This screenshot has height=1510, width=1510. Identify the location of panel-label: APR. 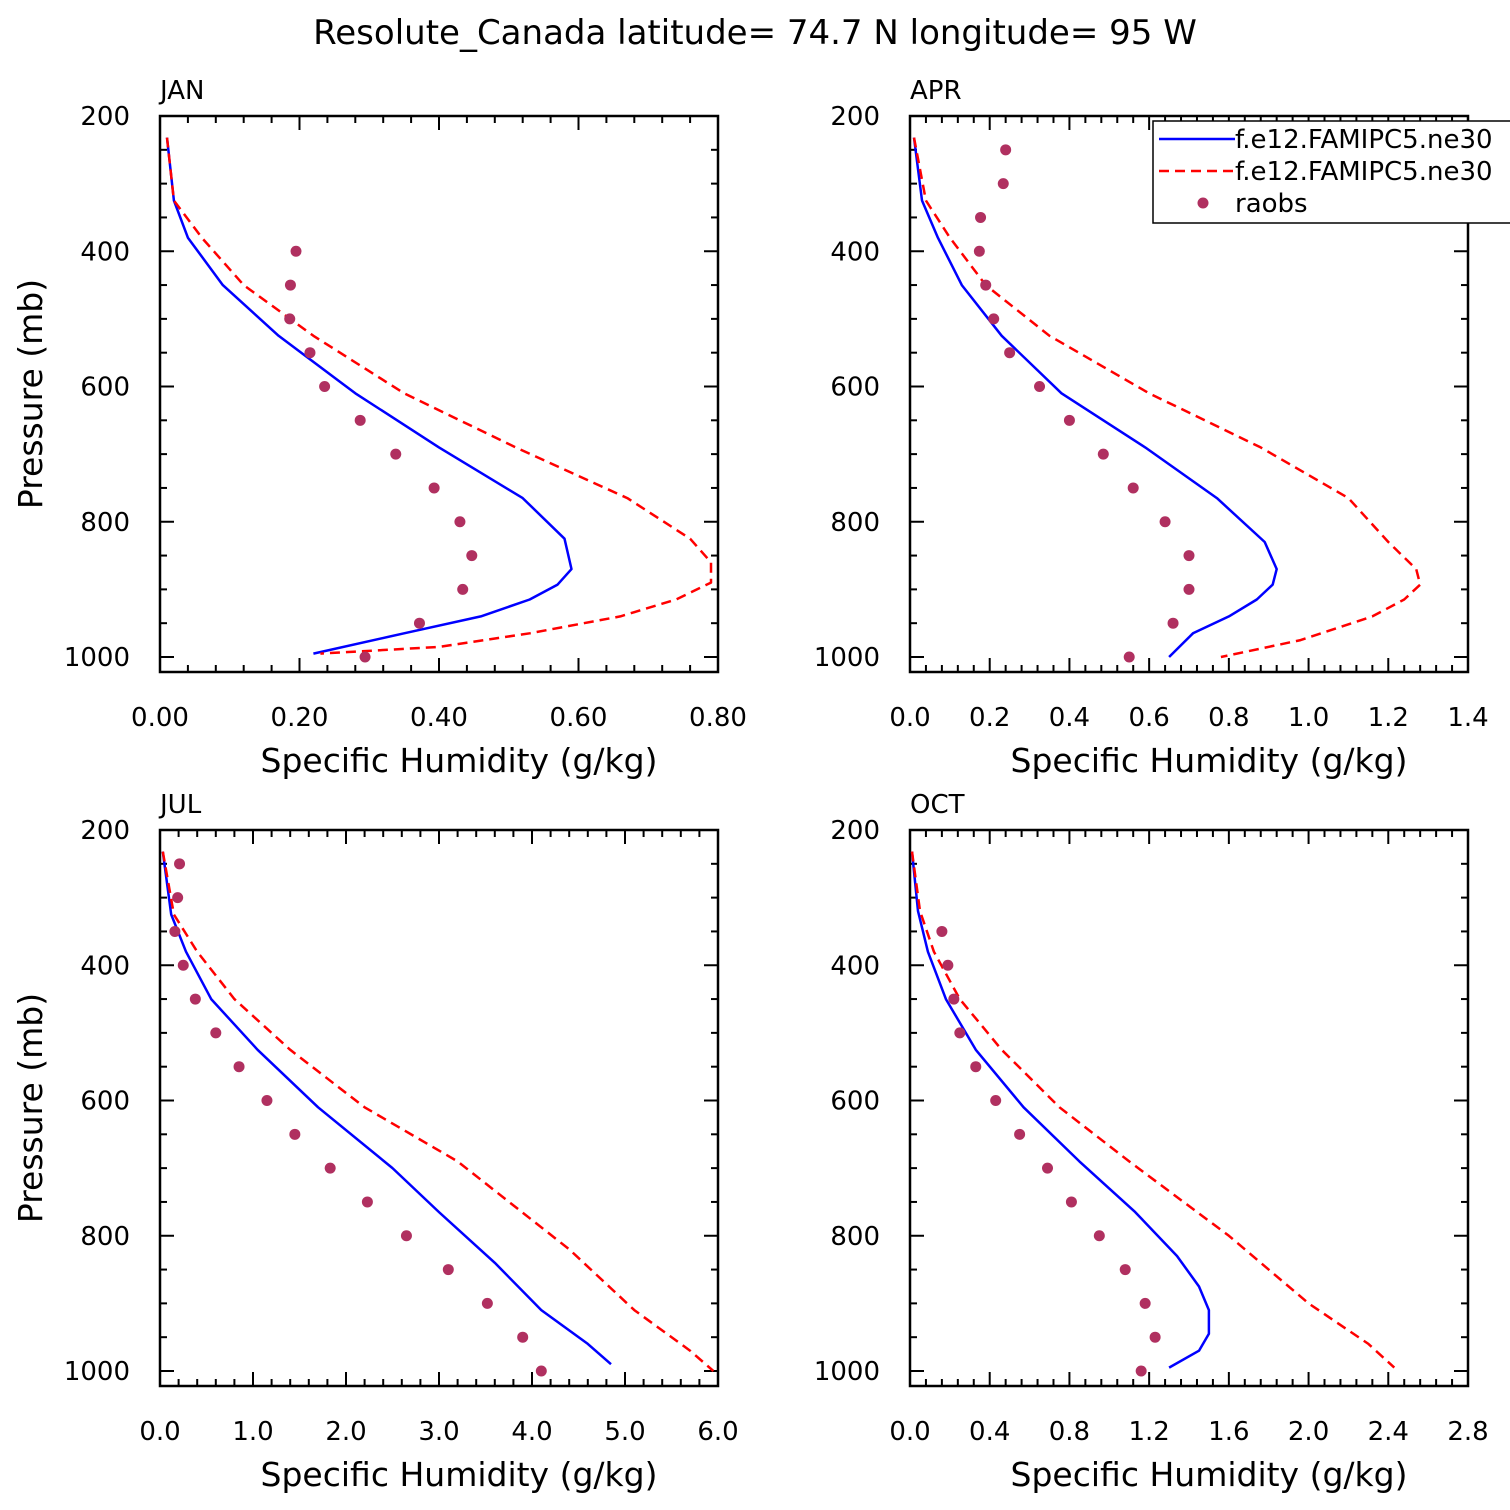
(936, 91).